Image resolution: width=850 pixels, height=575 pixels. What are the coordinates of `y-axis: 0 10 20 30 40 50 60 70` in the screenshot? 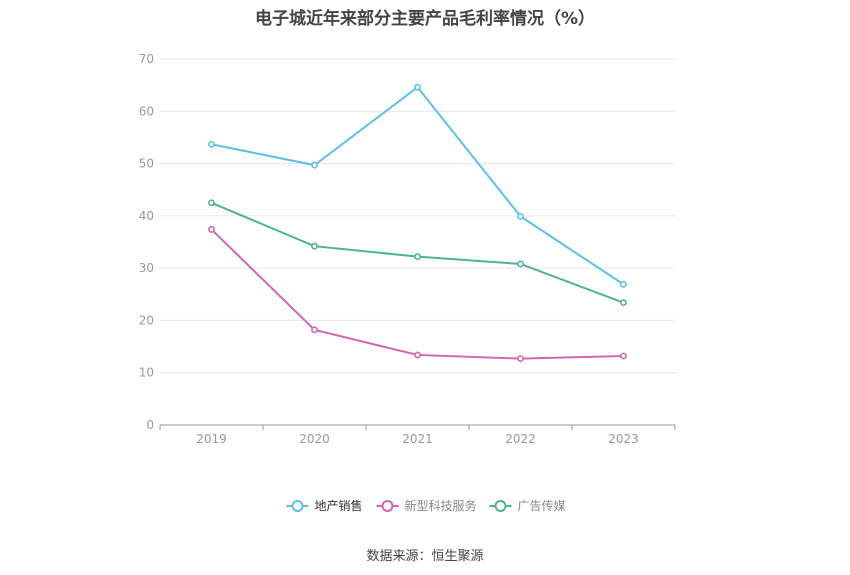 It's located at (146, 242).